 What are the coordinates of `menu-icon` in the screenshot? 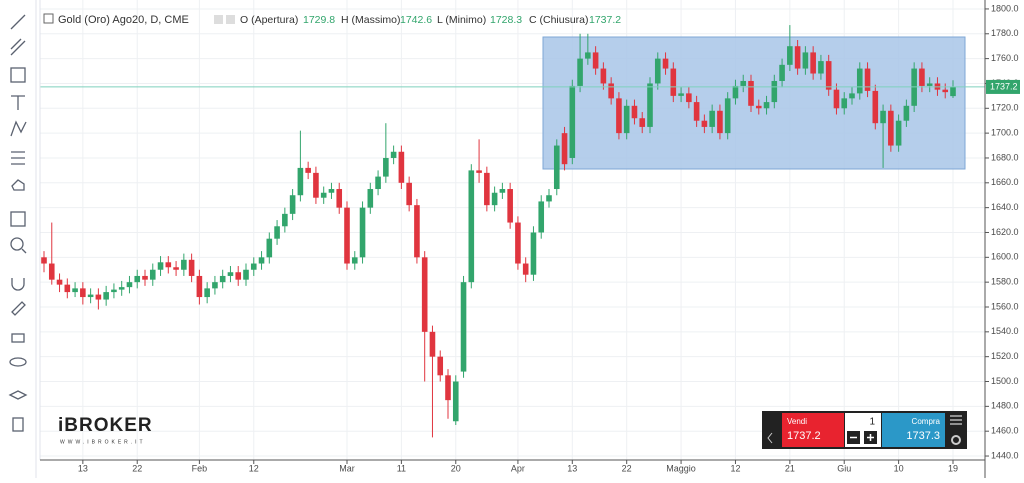 It's located at (956, 420).